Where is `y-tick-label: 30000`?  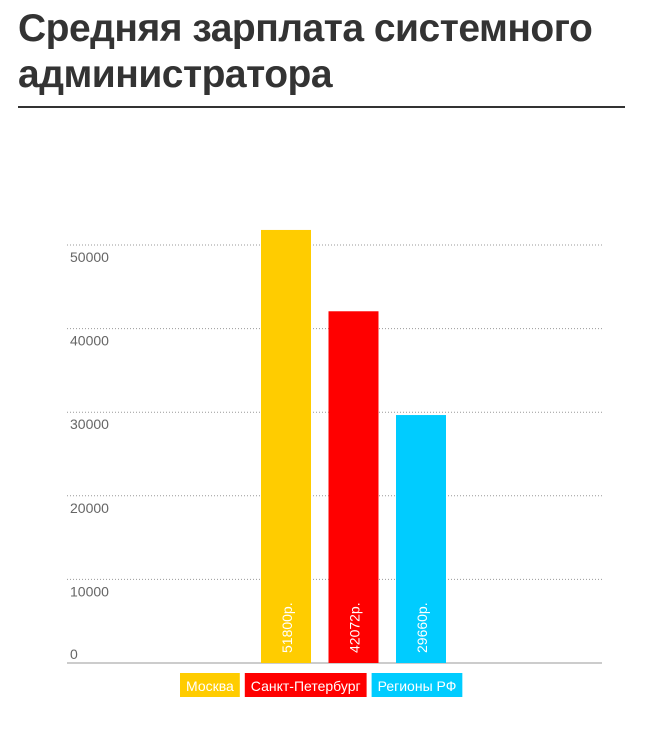
y-tick-label: 30000 is located at coordinates (89, 424).